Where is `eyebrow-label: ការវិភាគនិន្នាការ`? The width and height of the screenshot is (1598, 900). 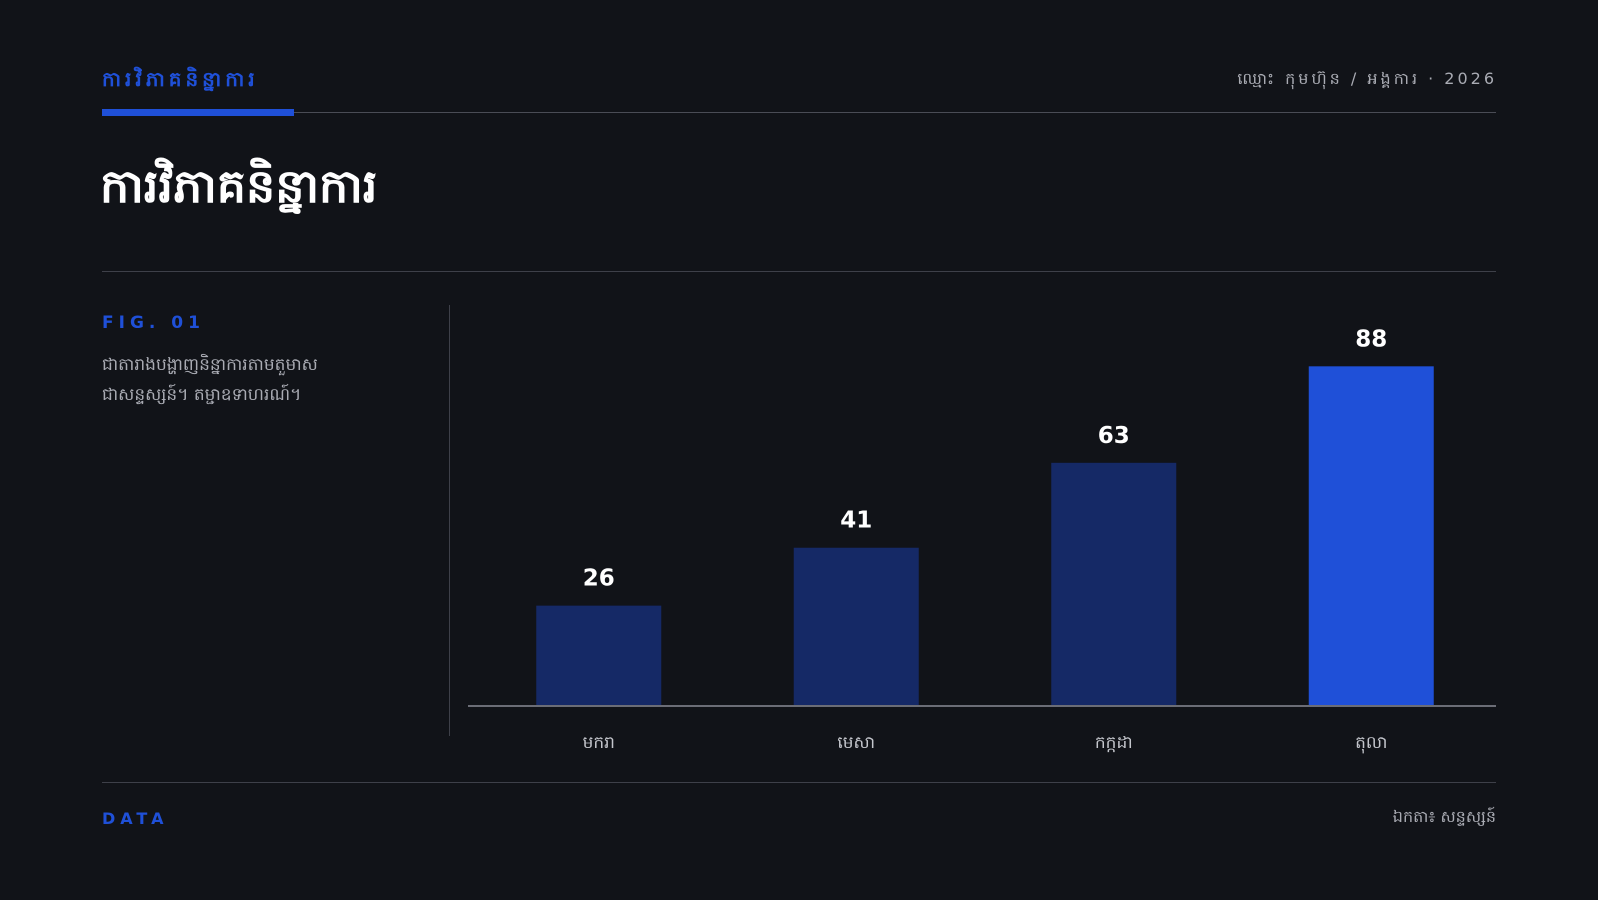
eyebrow-label: ការវិភាគនិន្នាការ is located at coordinates (180, 79).